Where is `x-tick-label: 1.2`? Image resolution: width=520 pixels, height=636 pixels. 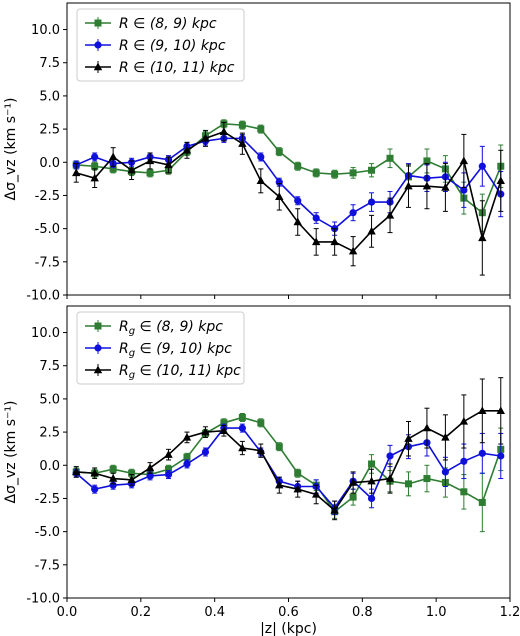 x-tick-label: 1.2 is located at coordinates (510, 612).